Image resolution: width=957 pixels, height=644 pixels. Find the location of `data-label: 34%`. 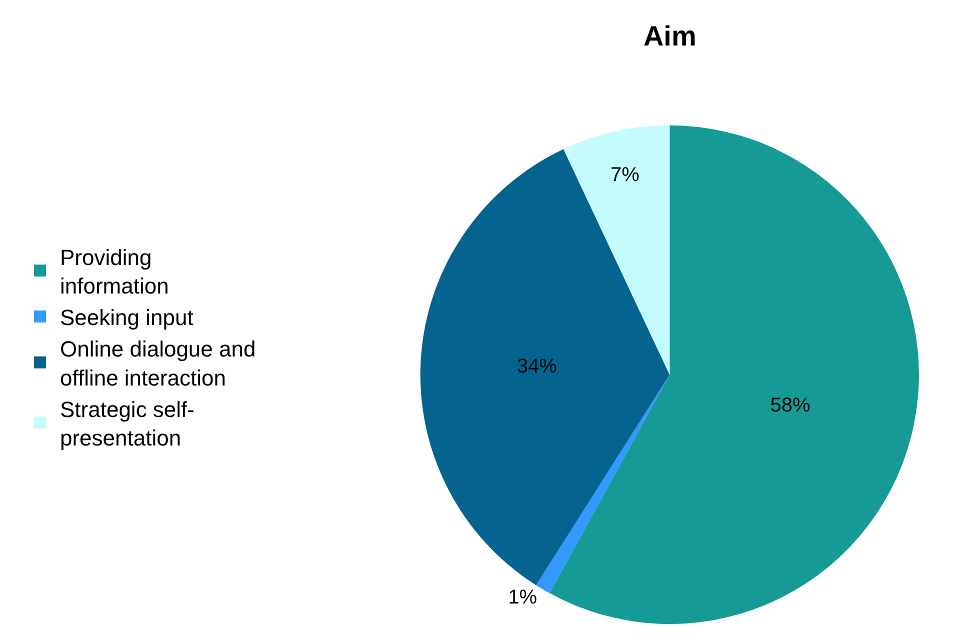

data-label: 34% is located at coordinates (537, 366).